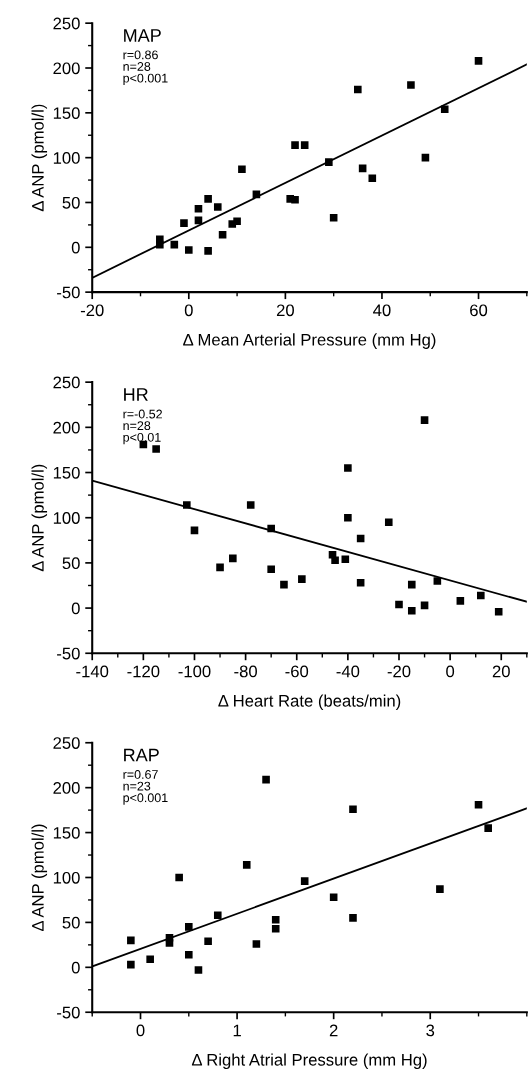 This screenshot has width=530, height=1078. What do you see at coordinates (137, 426) in the screenshot?
I see `annotation: n=28` at bounding box center [137, 426].